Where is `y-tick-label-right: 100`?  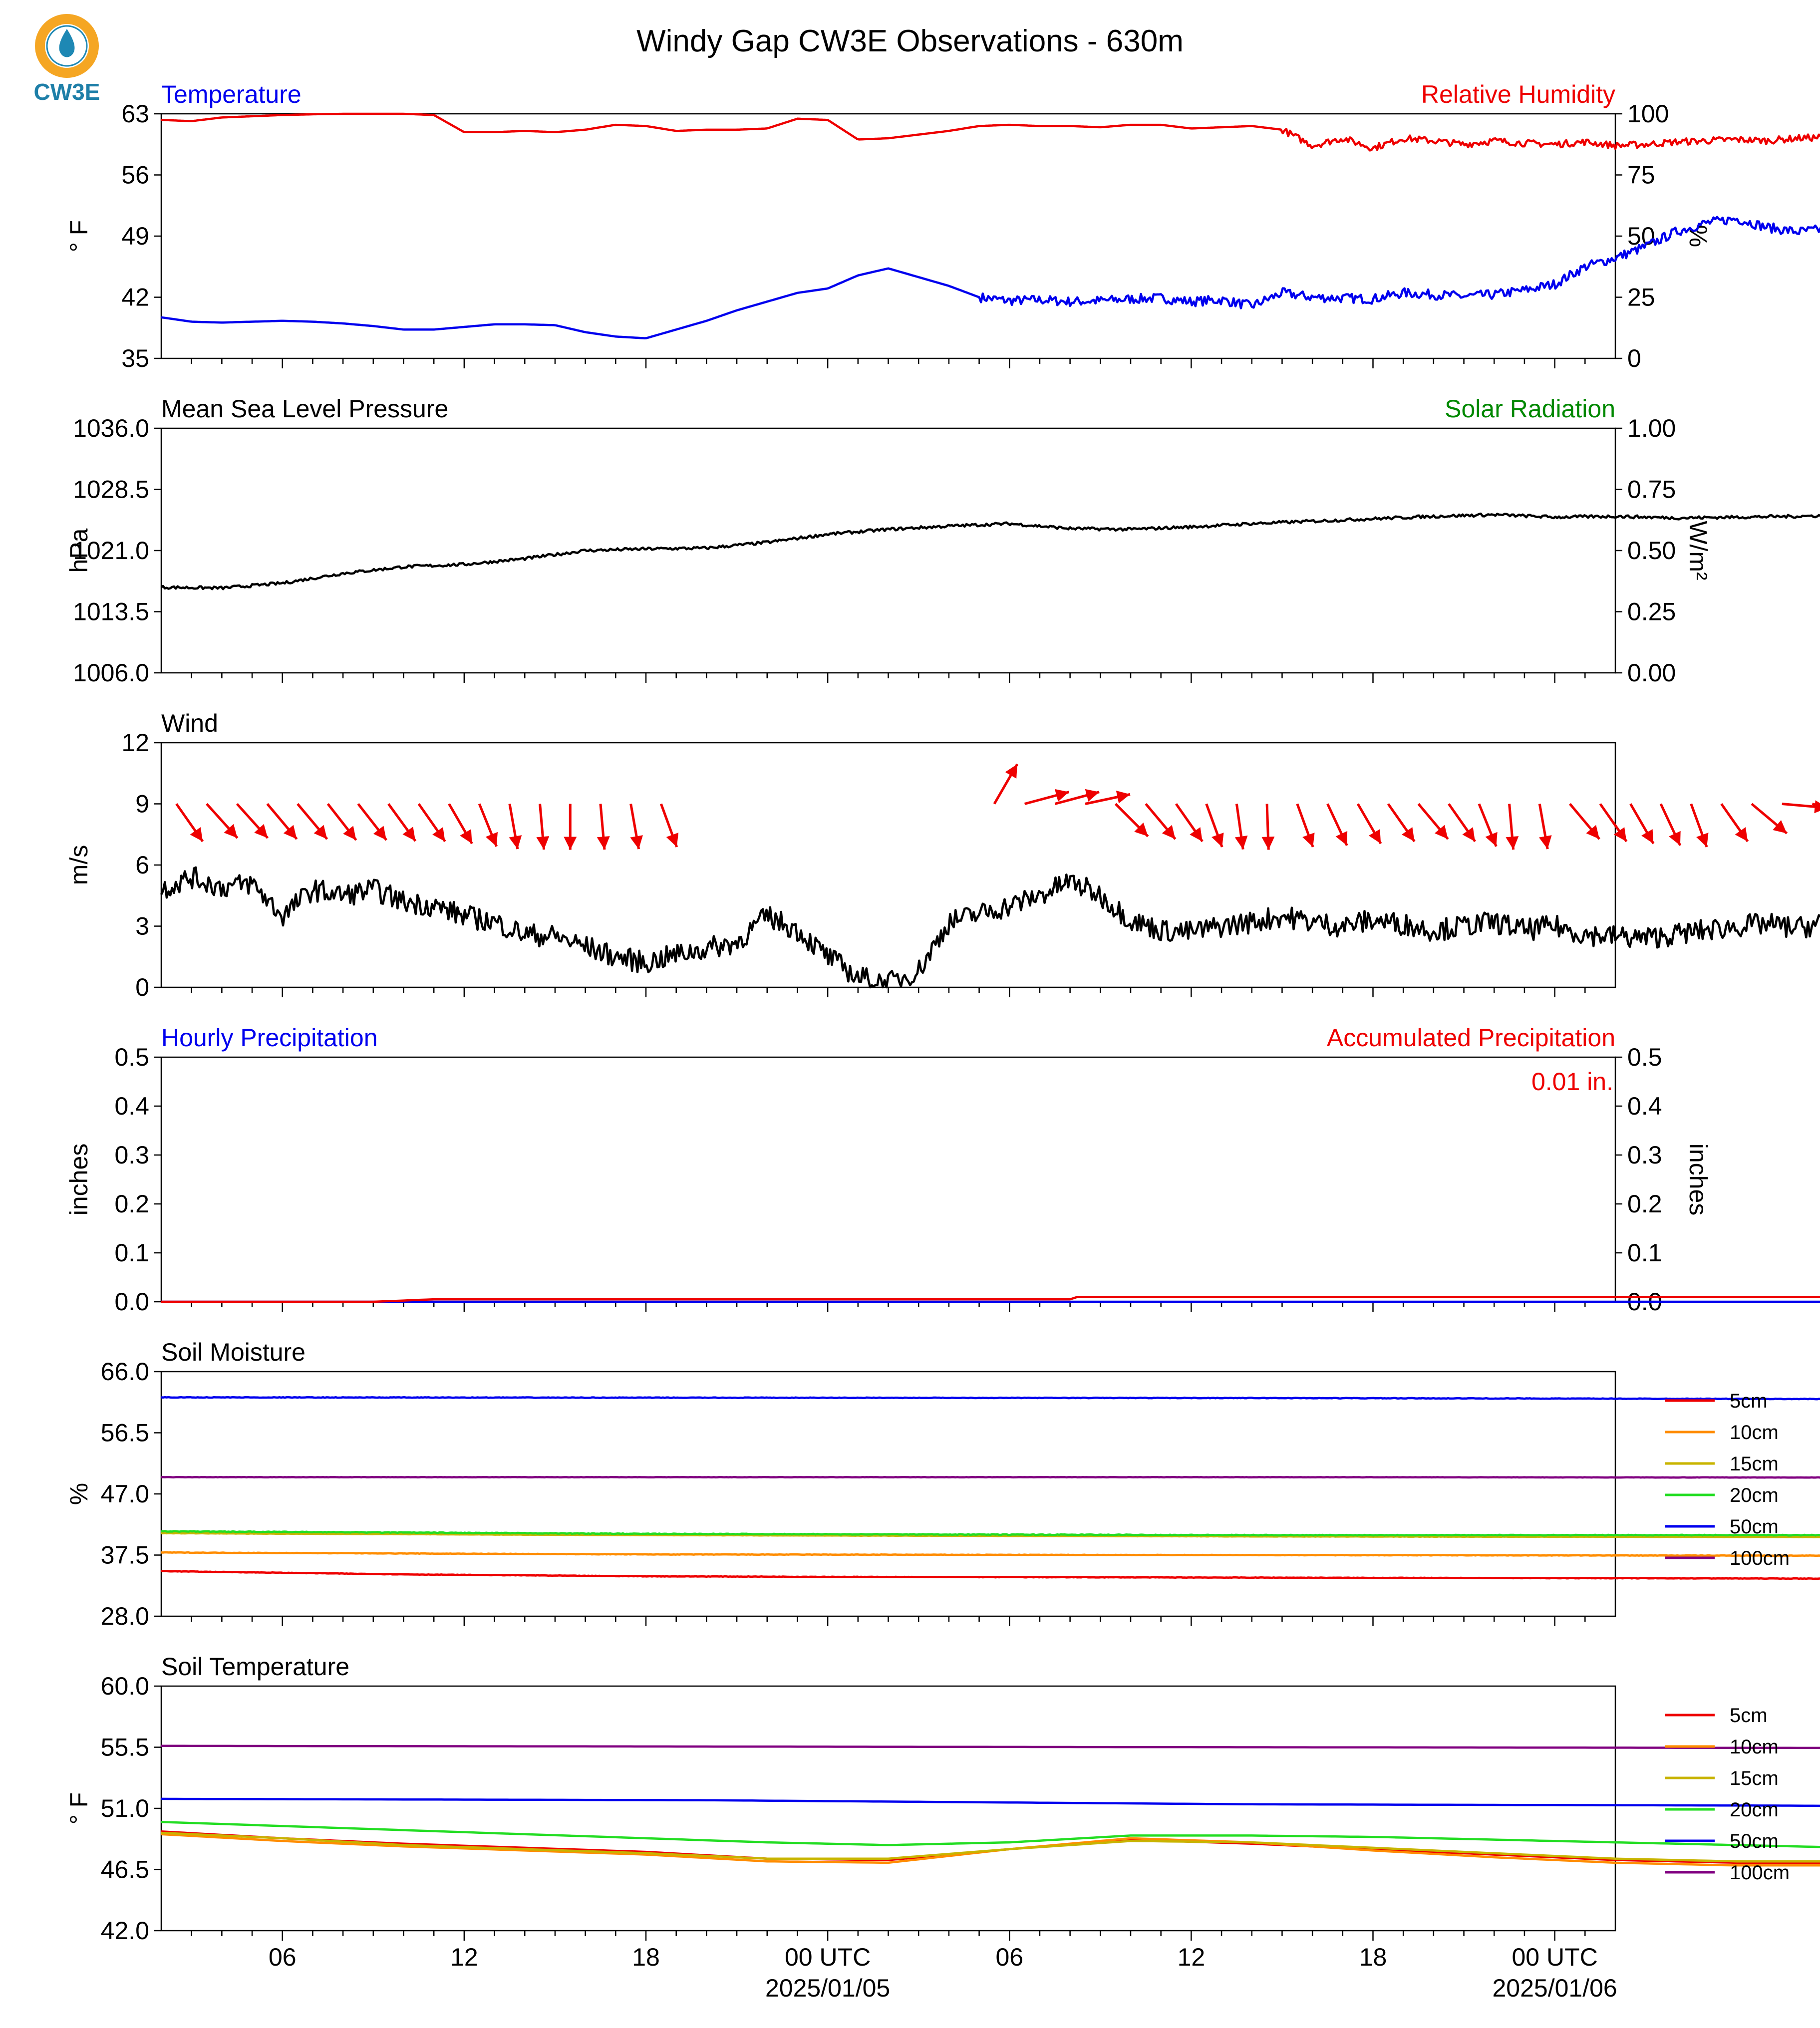 y-tick-label-right: 100 is located at coordinates (1648, 114).